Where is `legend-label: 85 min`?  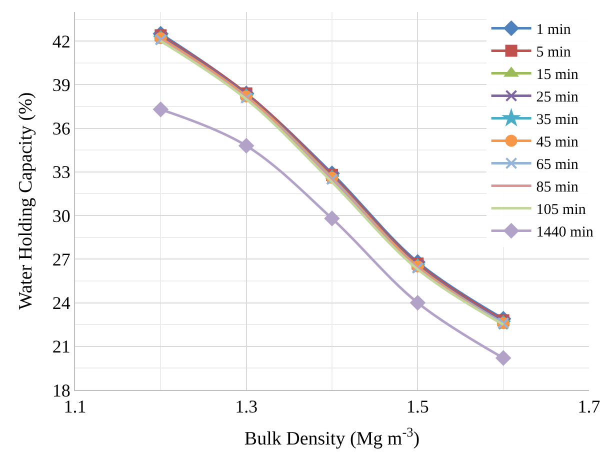
legend-label: 85 min is located at coordinates (557, 188).